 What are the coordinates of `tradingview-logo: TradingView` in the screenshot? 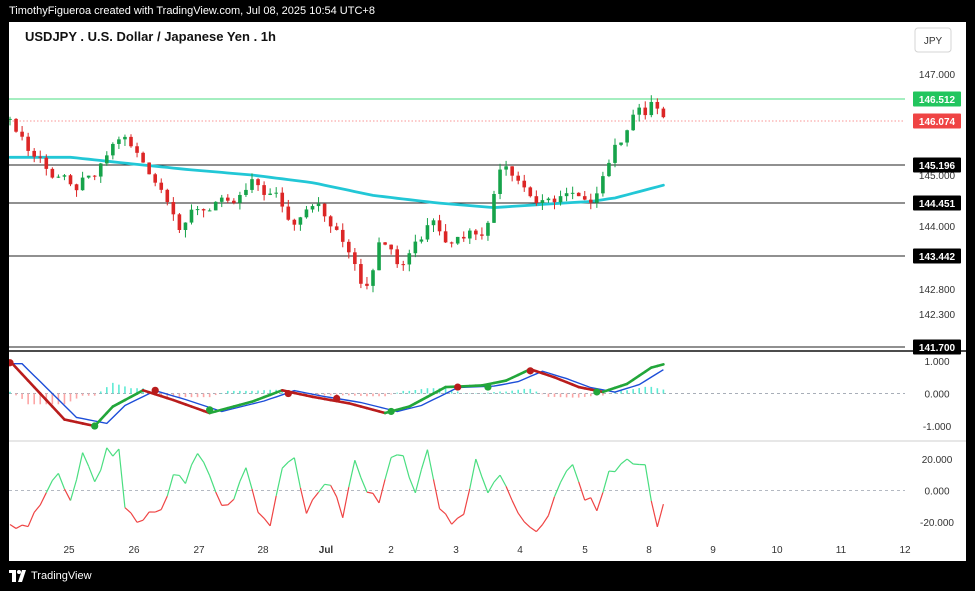 It's located at (50, 576).